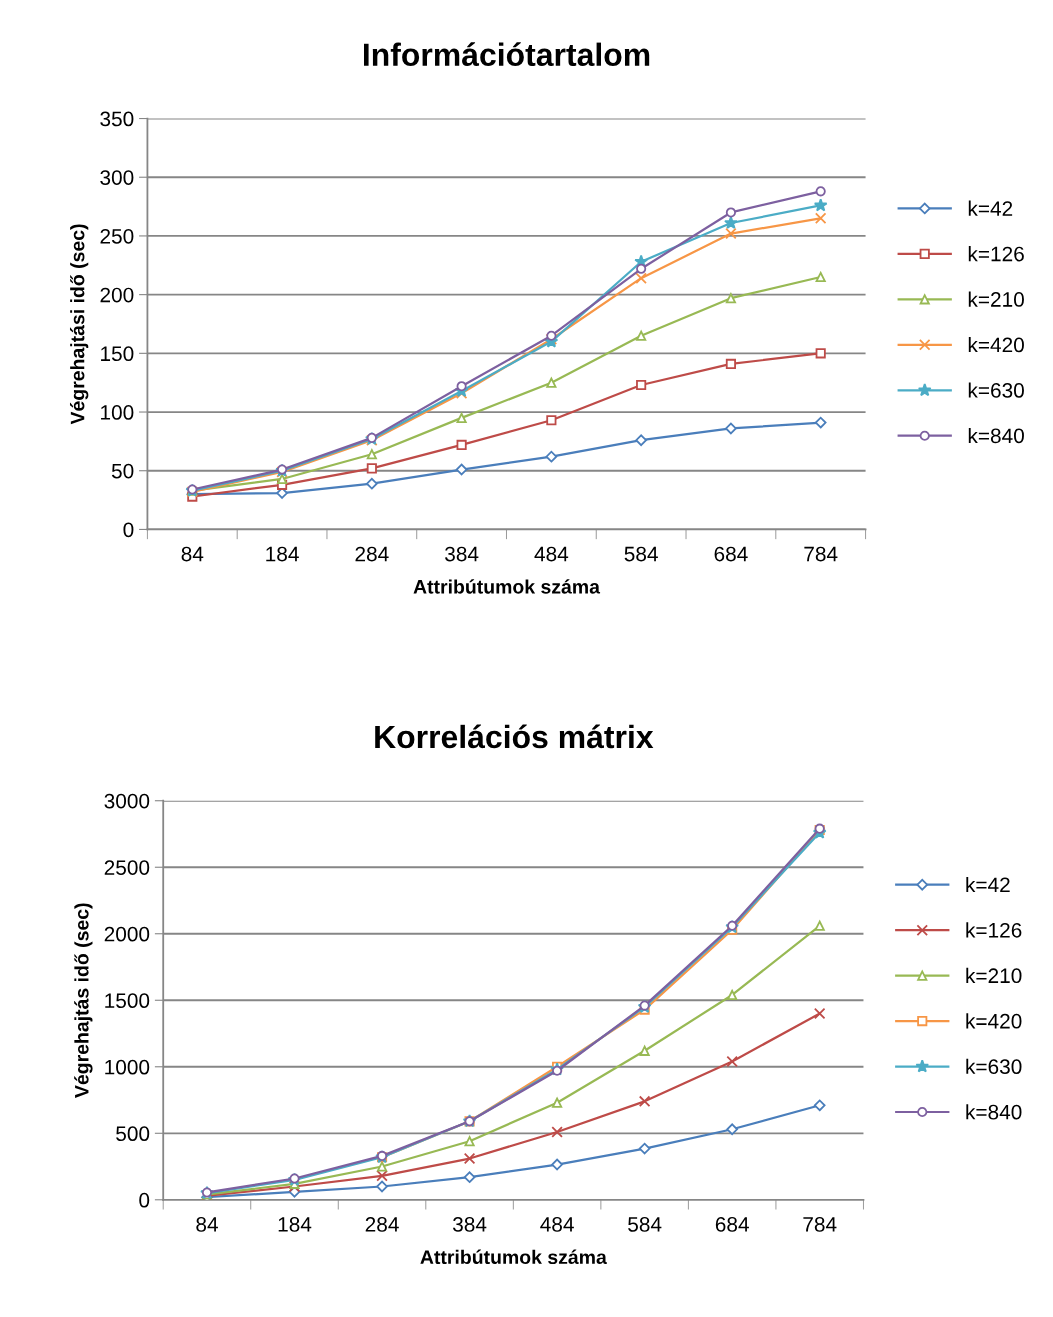 The image size is (1053, 1317). Describe the element at coordinates (117, 412) in the screenshot. I see `y-tick-label: 100` at that location.